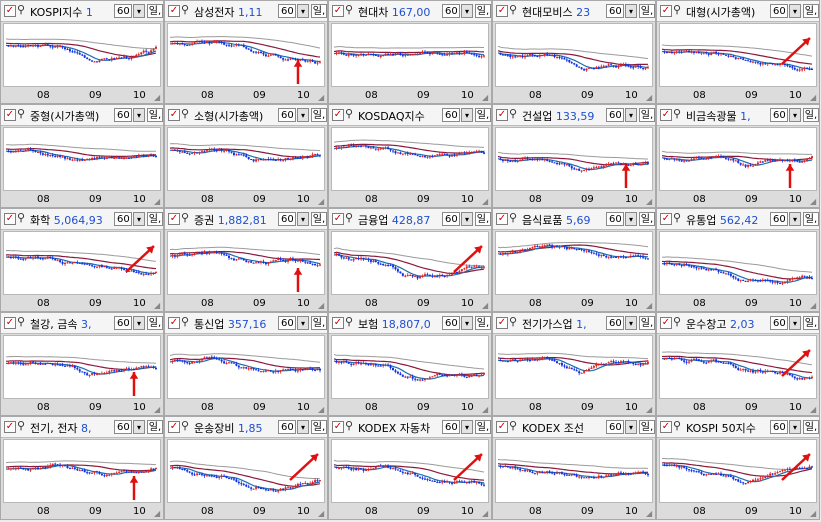  What do you see at coordinates (738, 156) in the screenshot?
I see `chart-panel: ✓ ⚲ 비금속광물 1, 60 ▾ 일, 08 09 10 ◢` at bounding box center [738, 156].